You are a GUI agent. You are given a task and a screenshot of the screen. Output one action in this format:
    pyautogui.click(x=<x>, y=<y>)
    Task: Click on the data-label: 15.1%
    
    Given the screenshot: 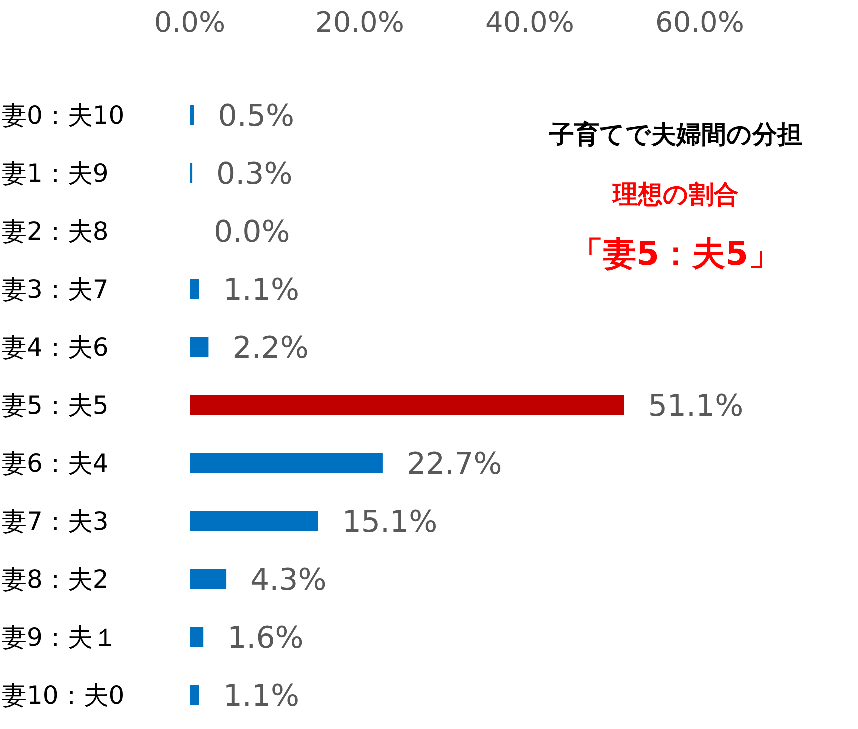 What is the action you would take?
    pyautogui.click(x=390, y=522)
    